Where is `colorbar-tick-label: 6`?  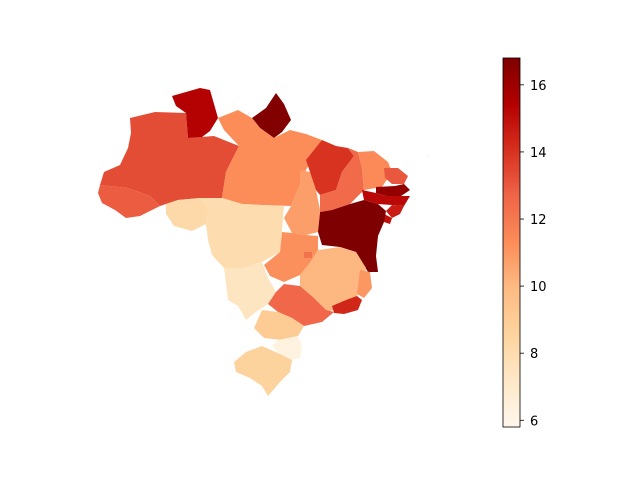 colorbar-tick-label: 6 is located at coordinates (534, 421).